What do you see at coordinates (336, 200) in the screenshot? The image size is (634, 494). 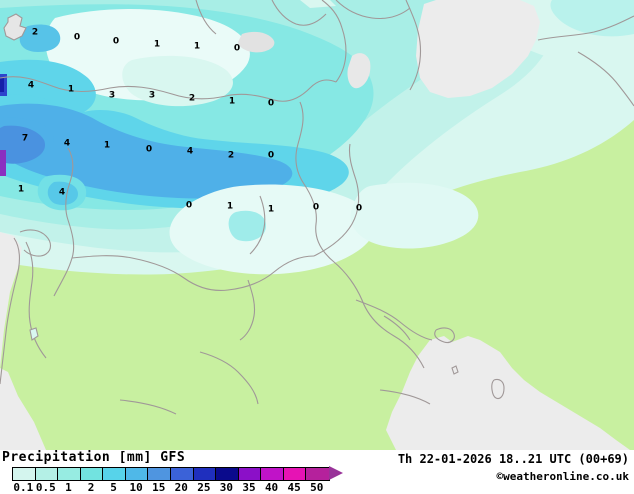 I see `border-iraq-saudi` at bounding box center [336, 200].